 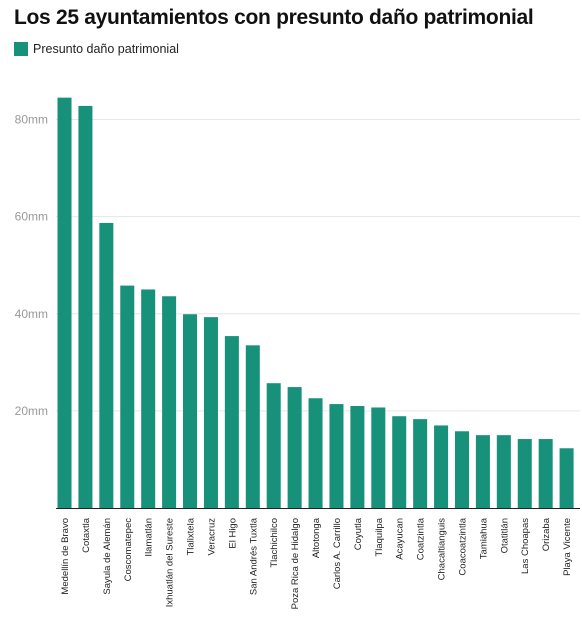 I want to click on x-tick-label: Tamiahua, so click(x=483, y=538).